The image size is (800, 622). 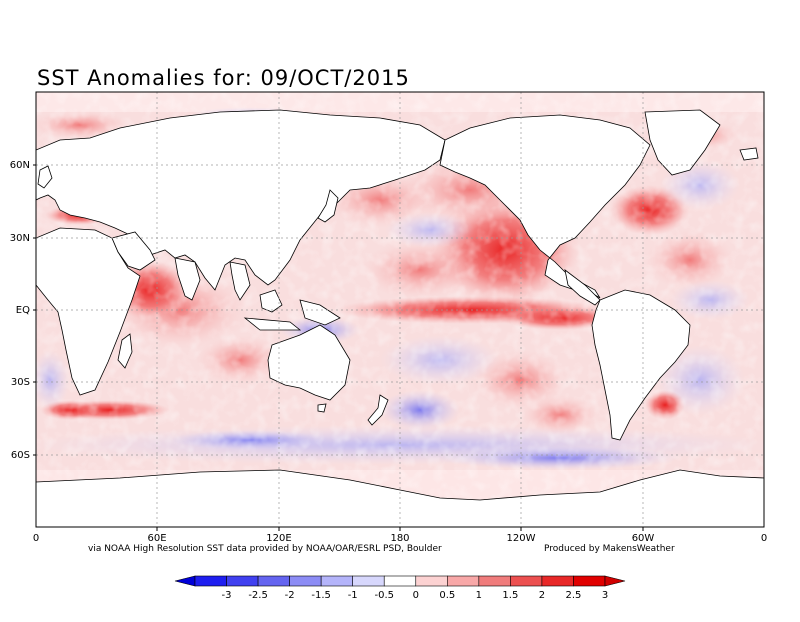 What do you see at coordinates (574, 595) in the screenshot?
I see `legend-label: 2.5` at bounding box center [574, 595].